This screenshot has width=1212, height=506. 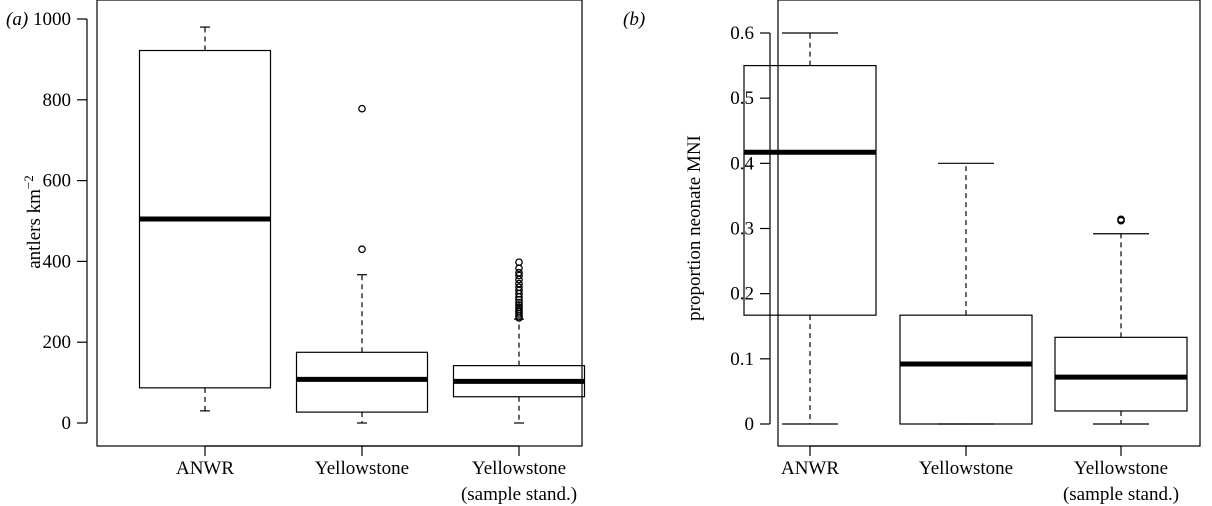 What do you see at coordinates (742, 229) in the screenshot?
I see `y-tick-label: 0.3` at bounding box center [742, 229].